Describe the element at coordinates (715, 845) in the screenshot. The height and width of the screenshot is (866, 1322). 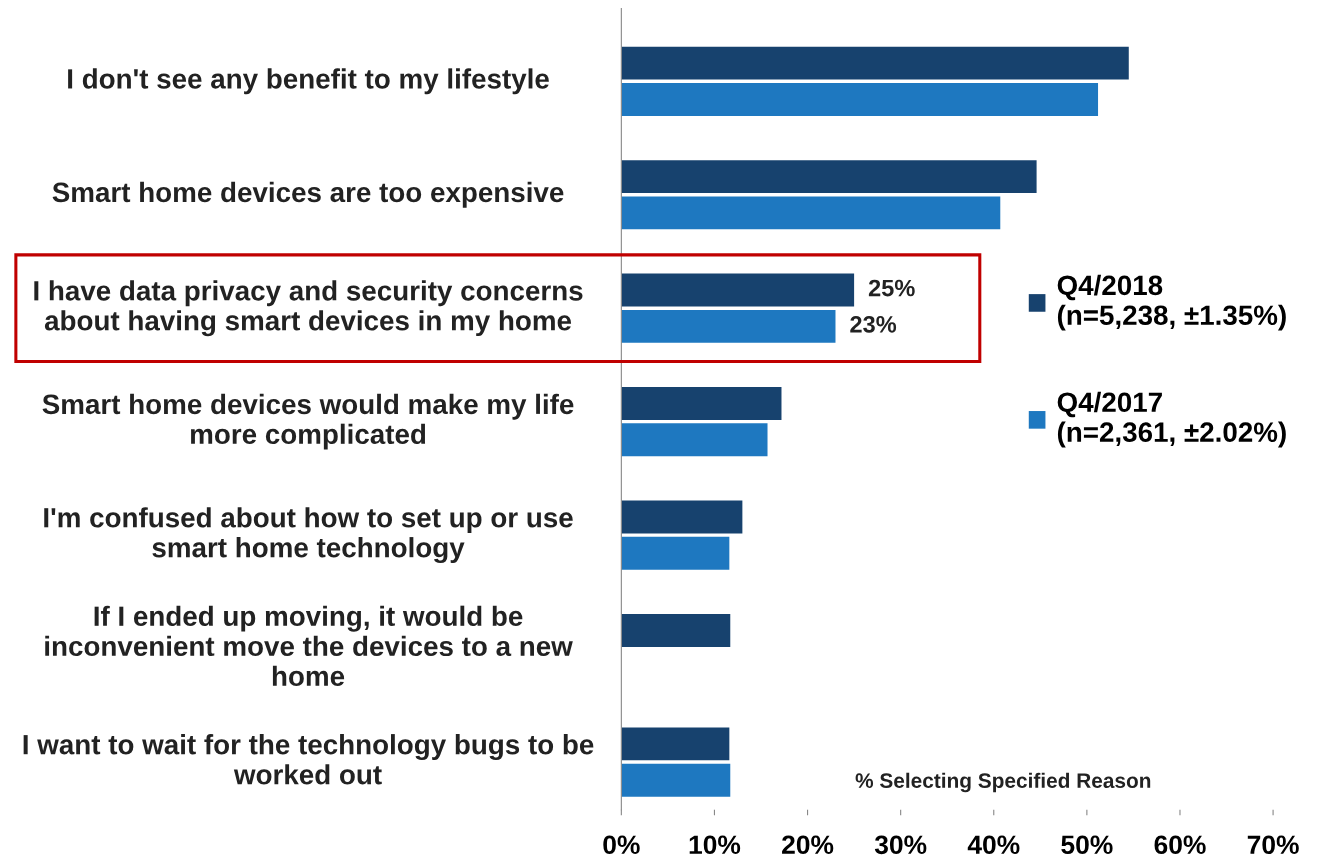
I see `x-tick-label: 10%` at that location.